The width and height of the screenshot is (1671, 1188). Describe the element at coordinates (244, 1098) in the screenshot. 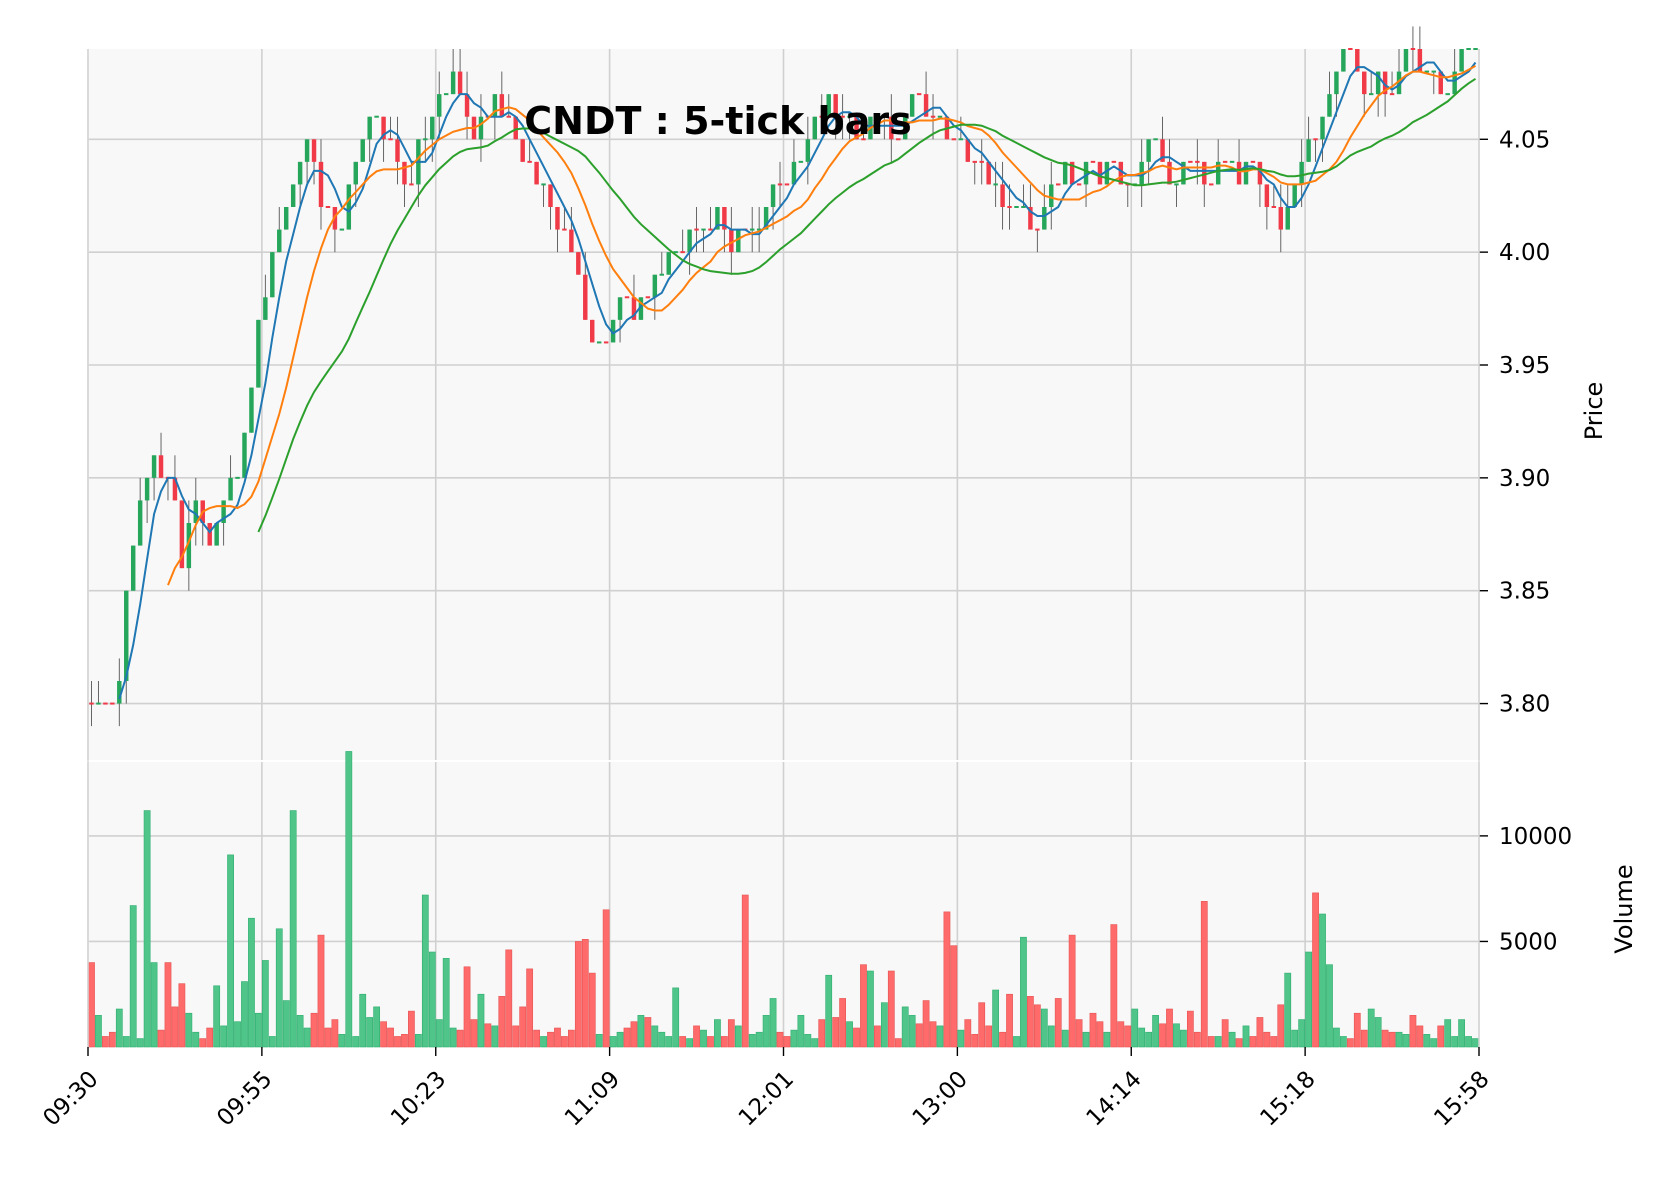

I see `x-tick-label: 09:55` at that location.